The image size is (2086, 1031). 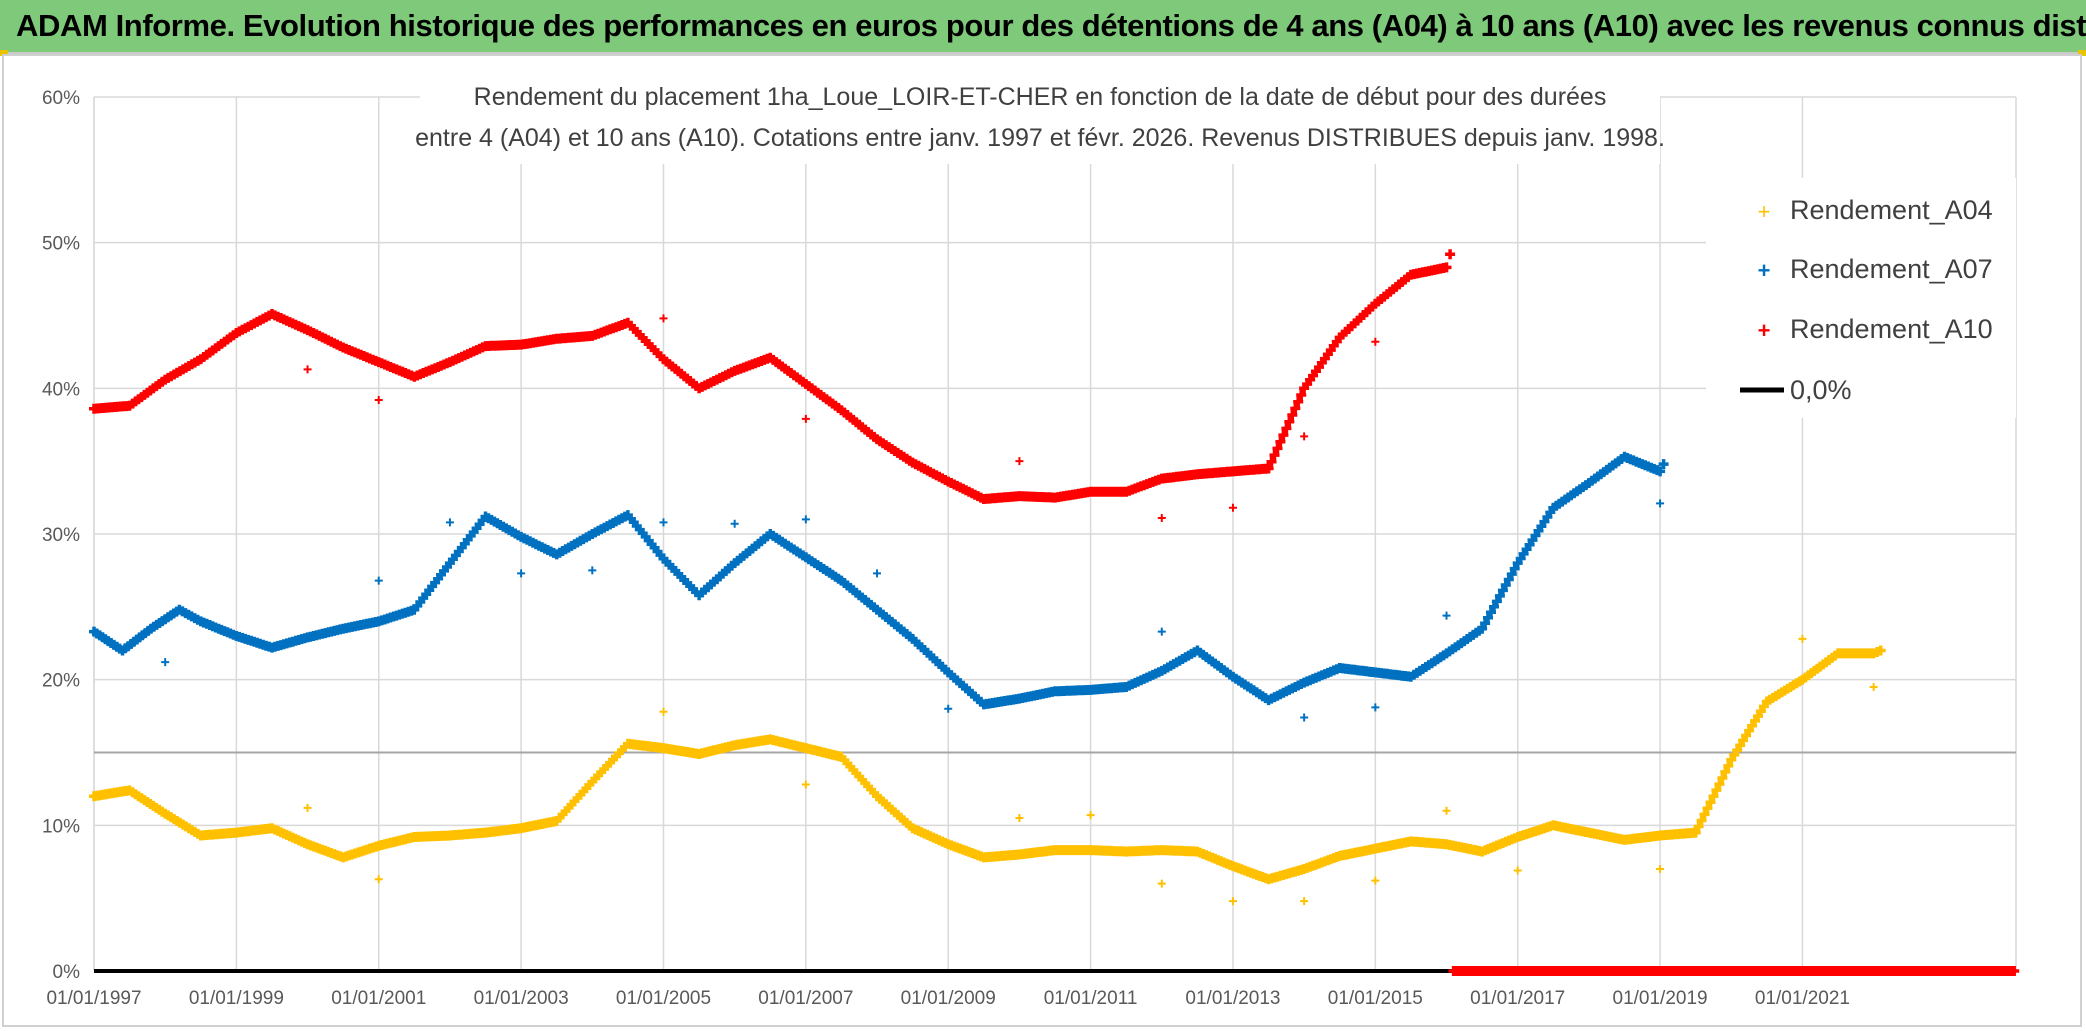 What do you see at coordinates (61, 681) in the screenshot?
I see `y-tick-label: 20%` at bounding box center [61, 681].